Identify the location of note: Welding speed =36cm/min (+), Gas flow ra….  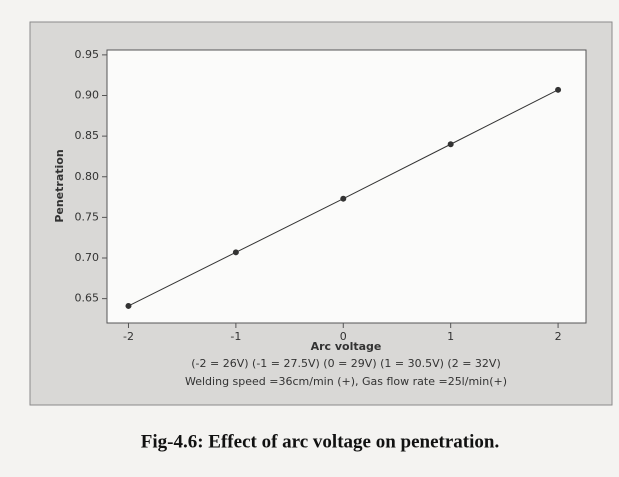
(346, 381).